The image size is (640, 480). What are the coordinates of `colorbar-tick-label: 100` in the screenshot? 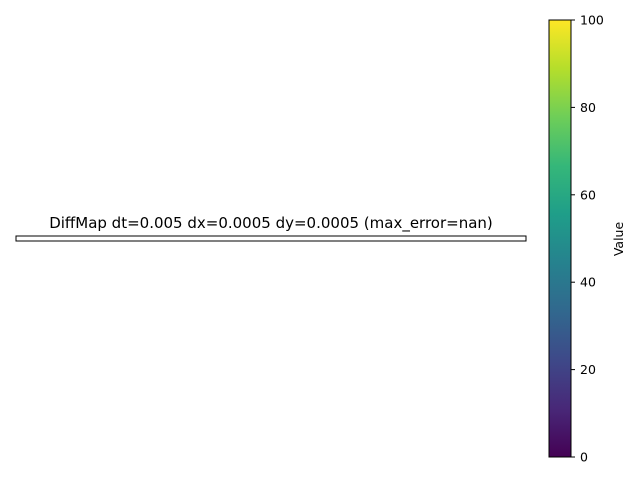 It's located at (592, 20).